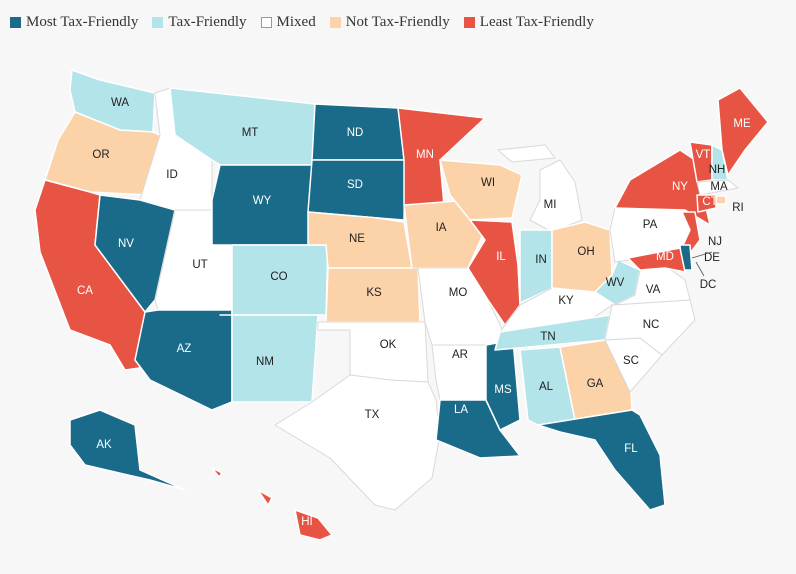  Describe the element at coordinates (278, 277) in the screenshot. I see `state-label-co: CO` at that location.